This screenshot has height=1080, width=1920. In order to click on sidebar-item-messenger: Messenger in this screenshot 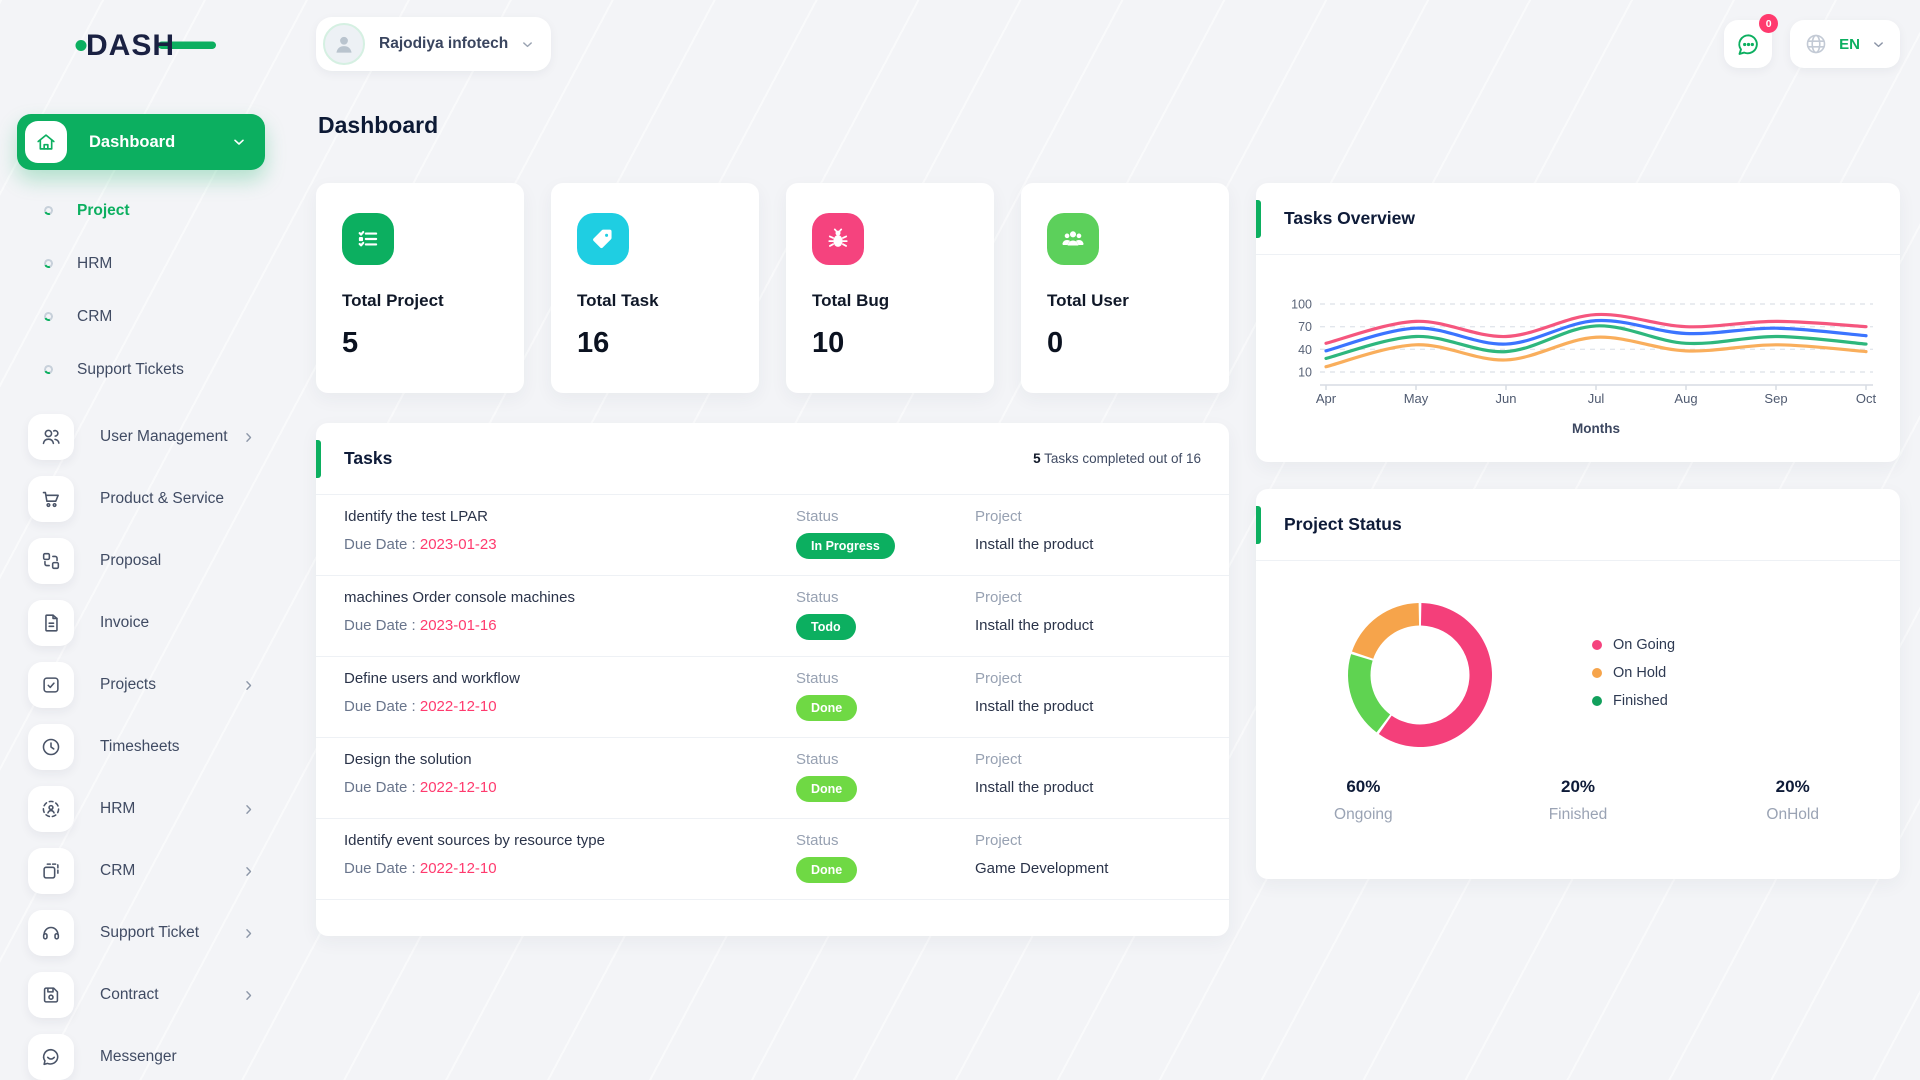, I will do `click(140, 1053)`.